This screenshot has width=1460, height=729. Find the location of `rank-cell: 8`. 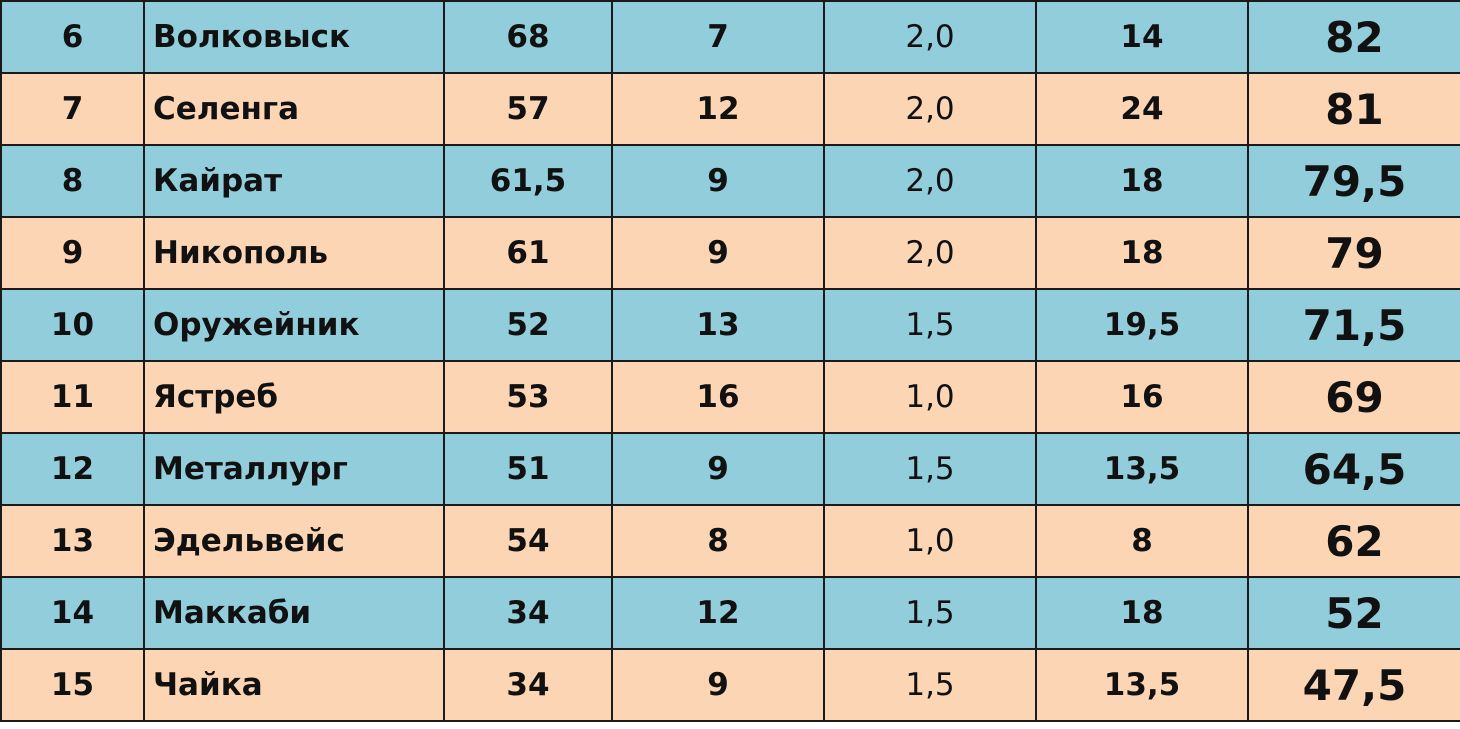

rank-cell: 8 is located at coordinates (72, 181).